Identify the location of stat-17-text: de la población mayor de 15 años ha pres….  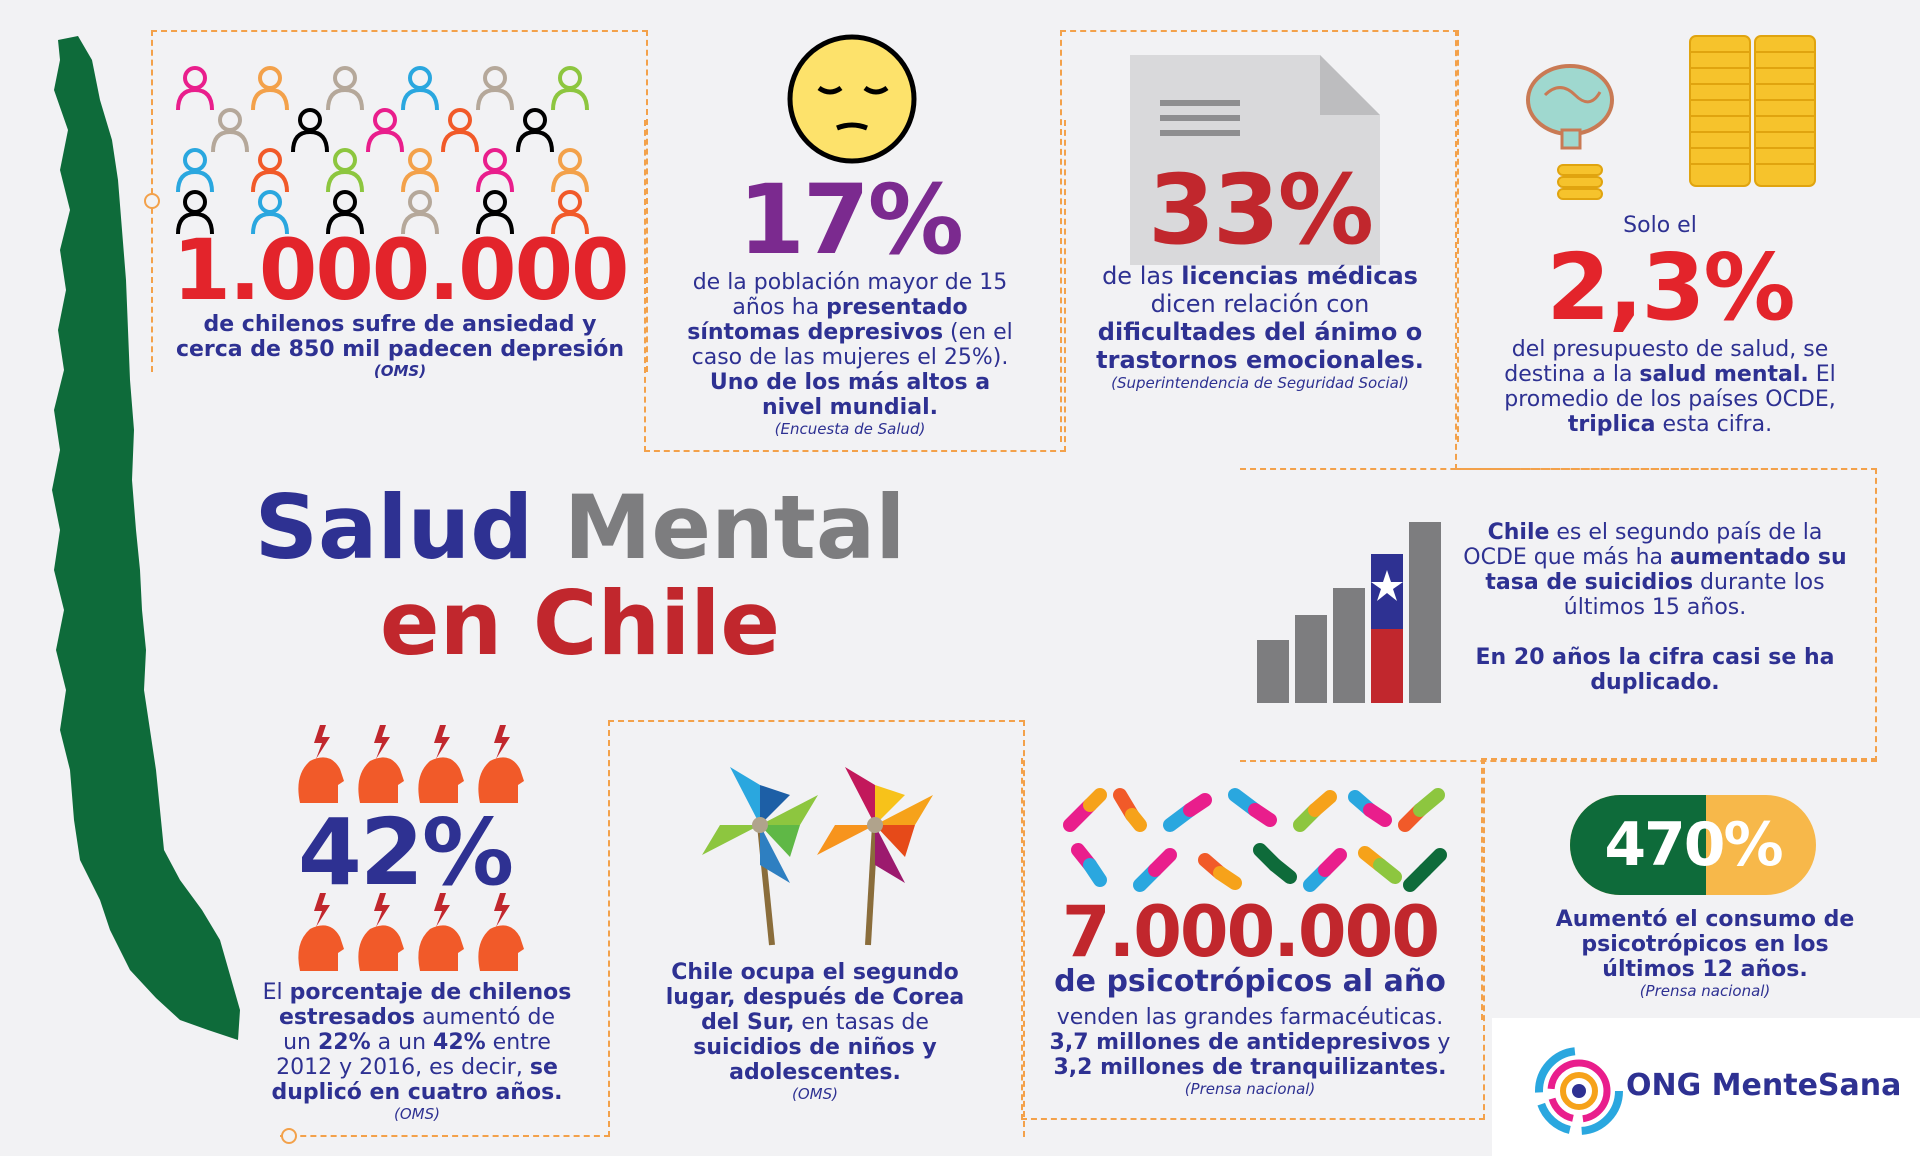
(850, 354).